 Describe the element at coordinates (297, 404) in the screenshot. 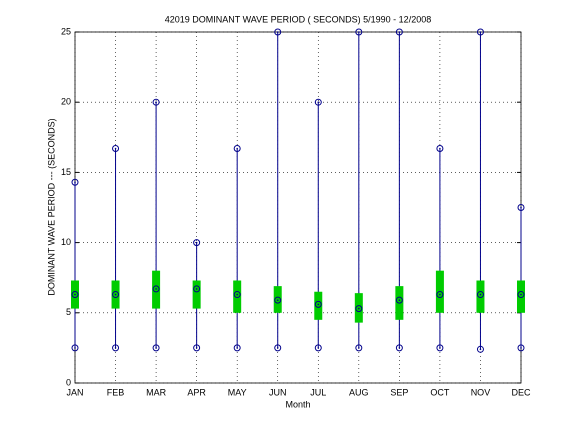

I see `x-axis-label: Month` at that location.